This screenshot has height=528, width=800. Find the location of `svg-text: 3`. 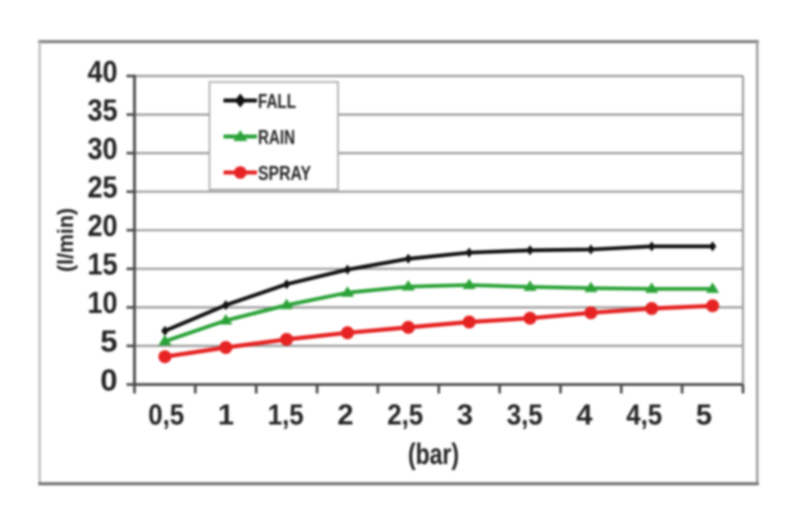

svg-text: 3 is located at coordinates (465, 416).